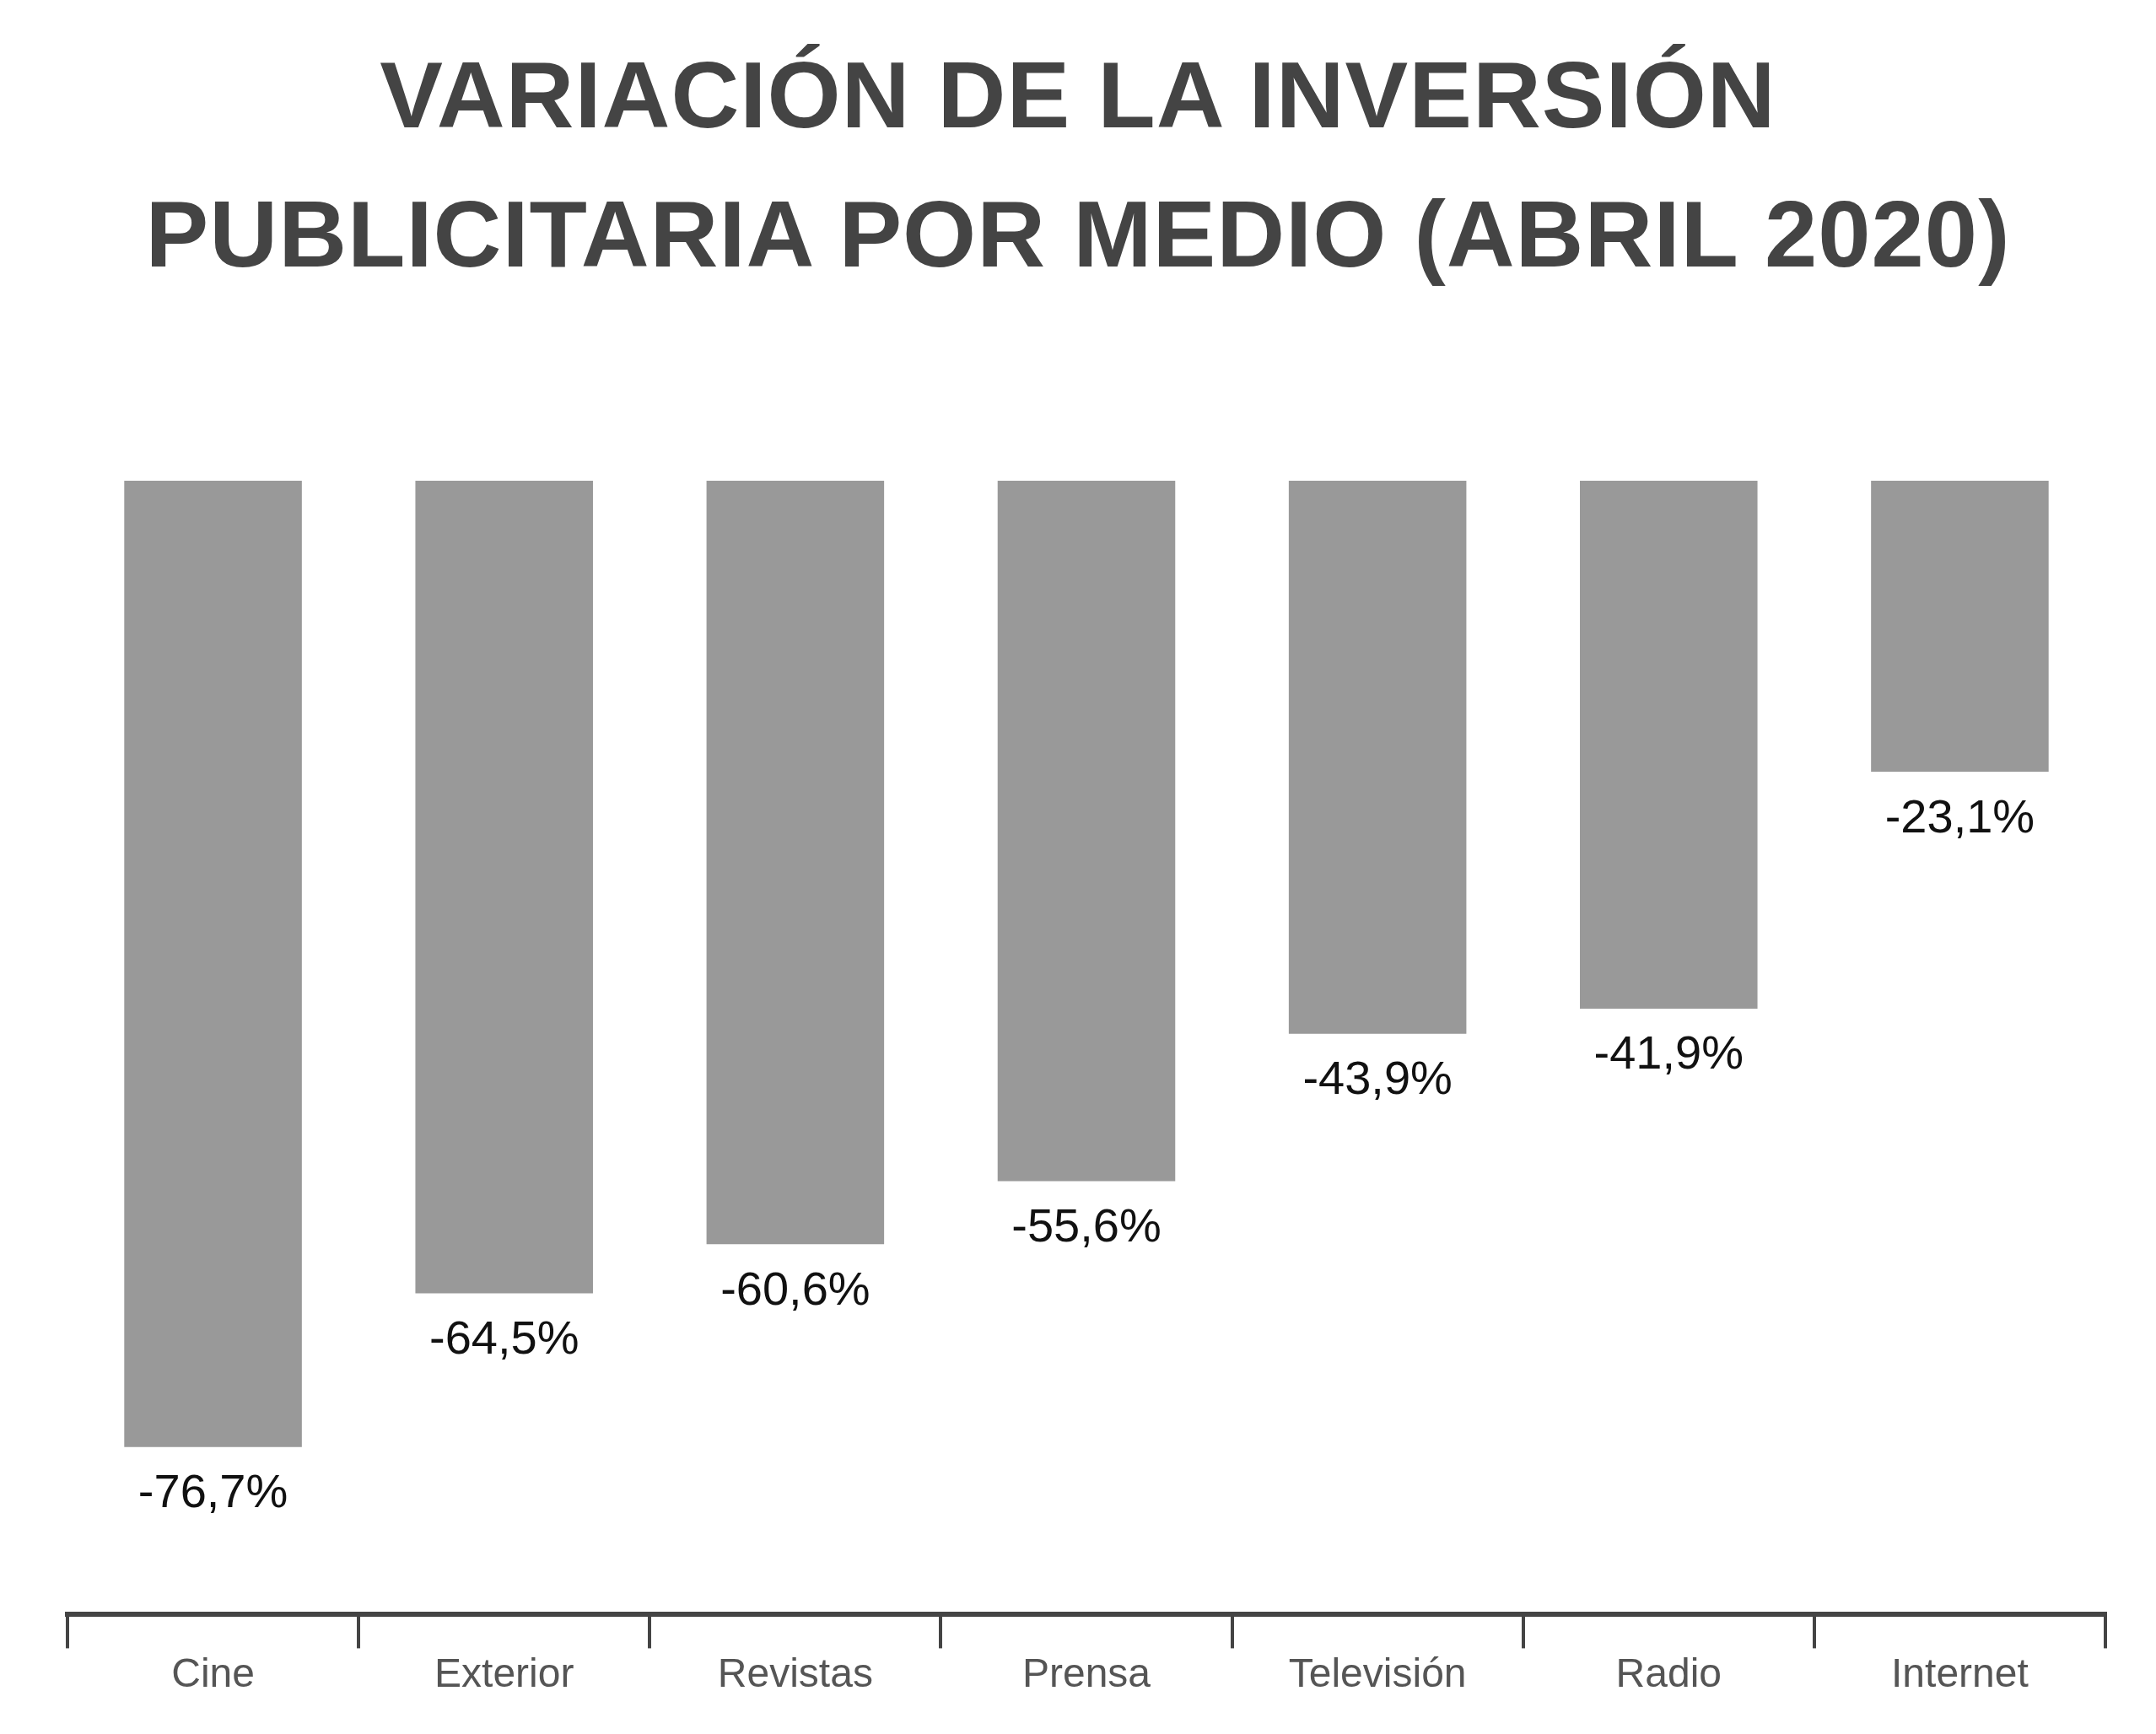 The height and width of the screenshot is (1734, 2156). Describe the element at coordinates (504, 1673) in the screenshot. I see `x-tick-label: Exterior` at that location.